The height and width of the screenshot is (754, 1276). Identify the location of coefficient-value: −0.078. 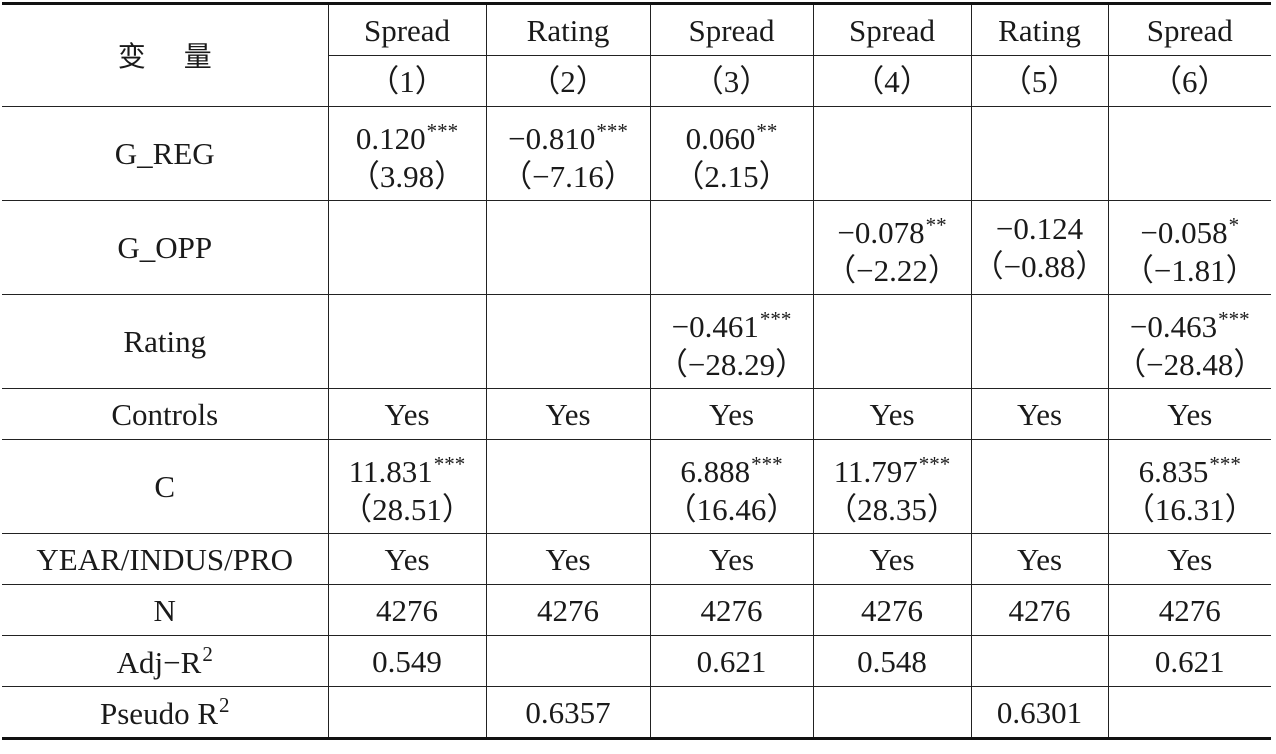
(881, 232).